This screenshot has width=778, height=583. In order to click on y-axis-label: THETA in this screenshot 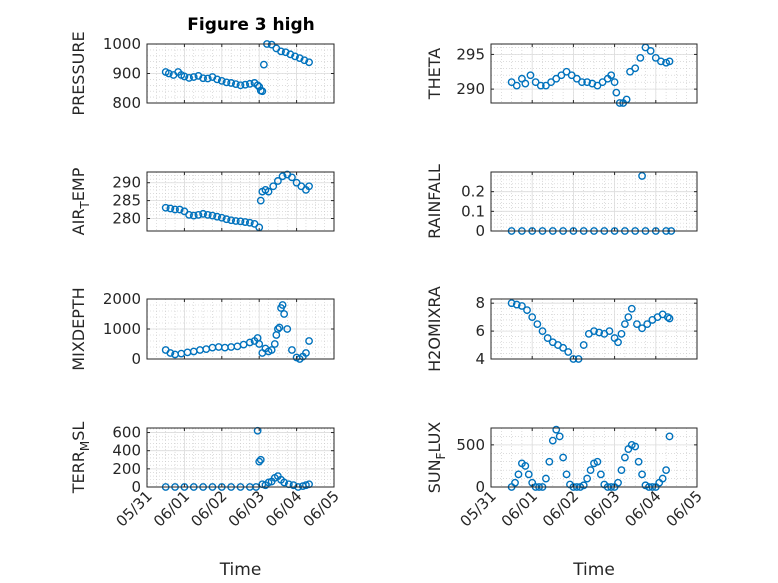, I will do `click(434, 74)`.